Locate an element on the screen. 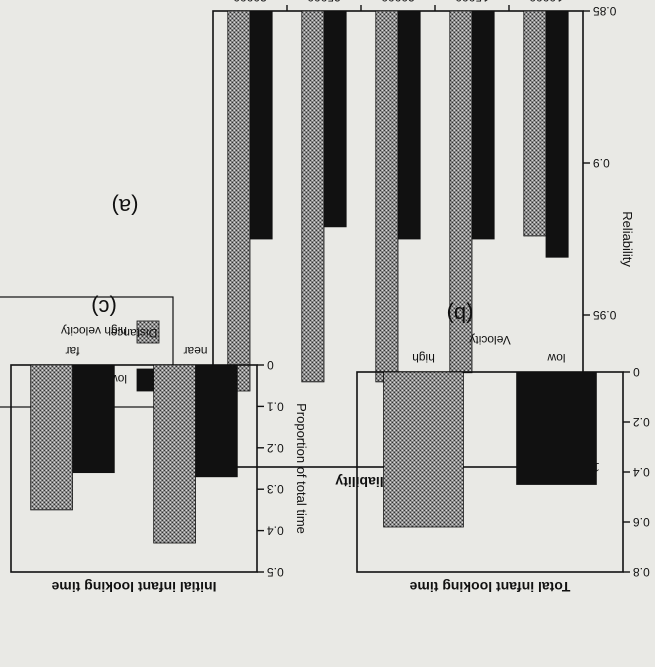 The width and height of the screenshot is (655, 667). bar-high-velocity-far is located at coordinates (51, 437).